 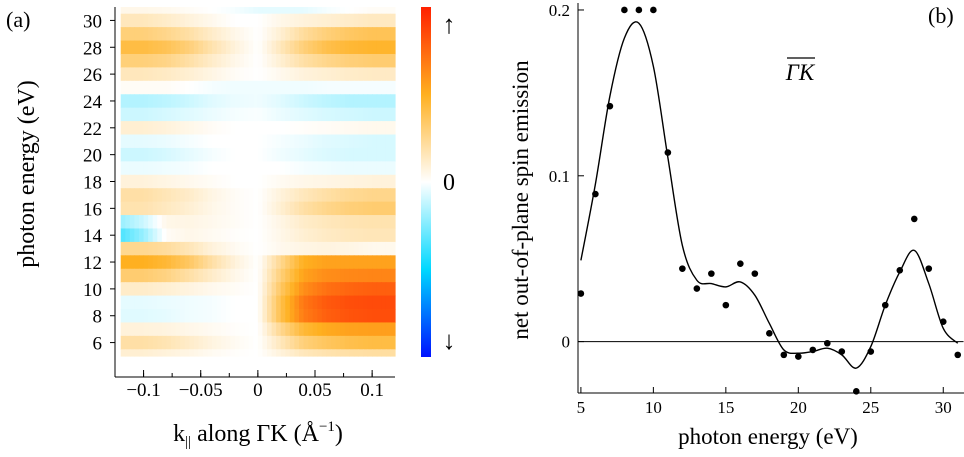 I want to click on heatmap-xtick-label: −0.1, so click(x=143, y=390).